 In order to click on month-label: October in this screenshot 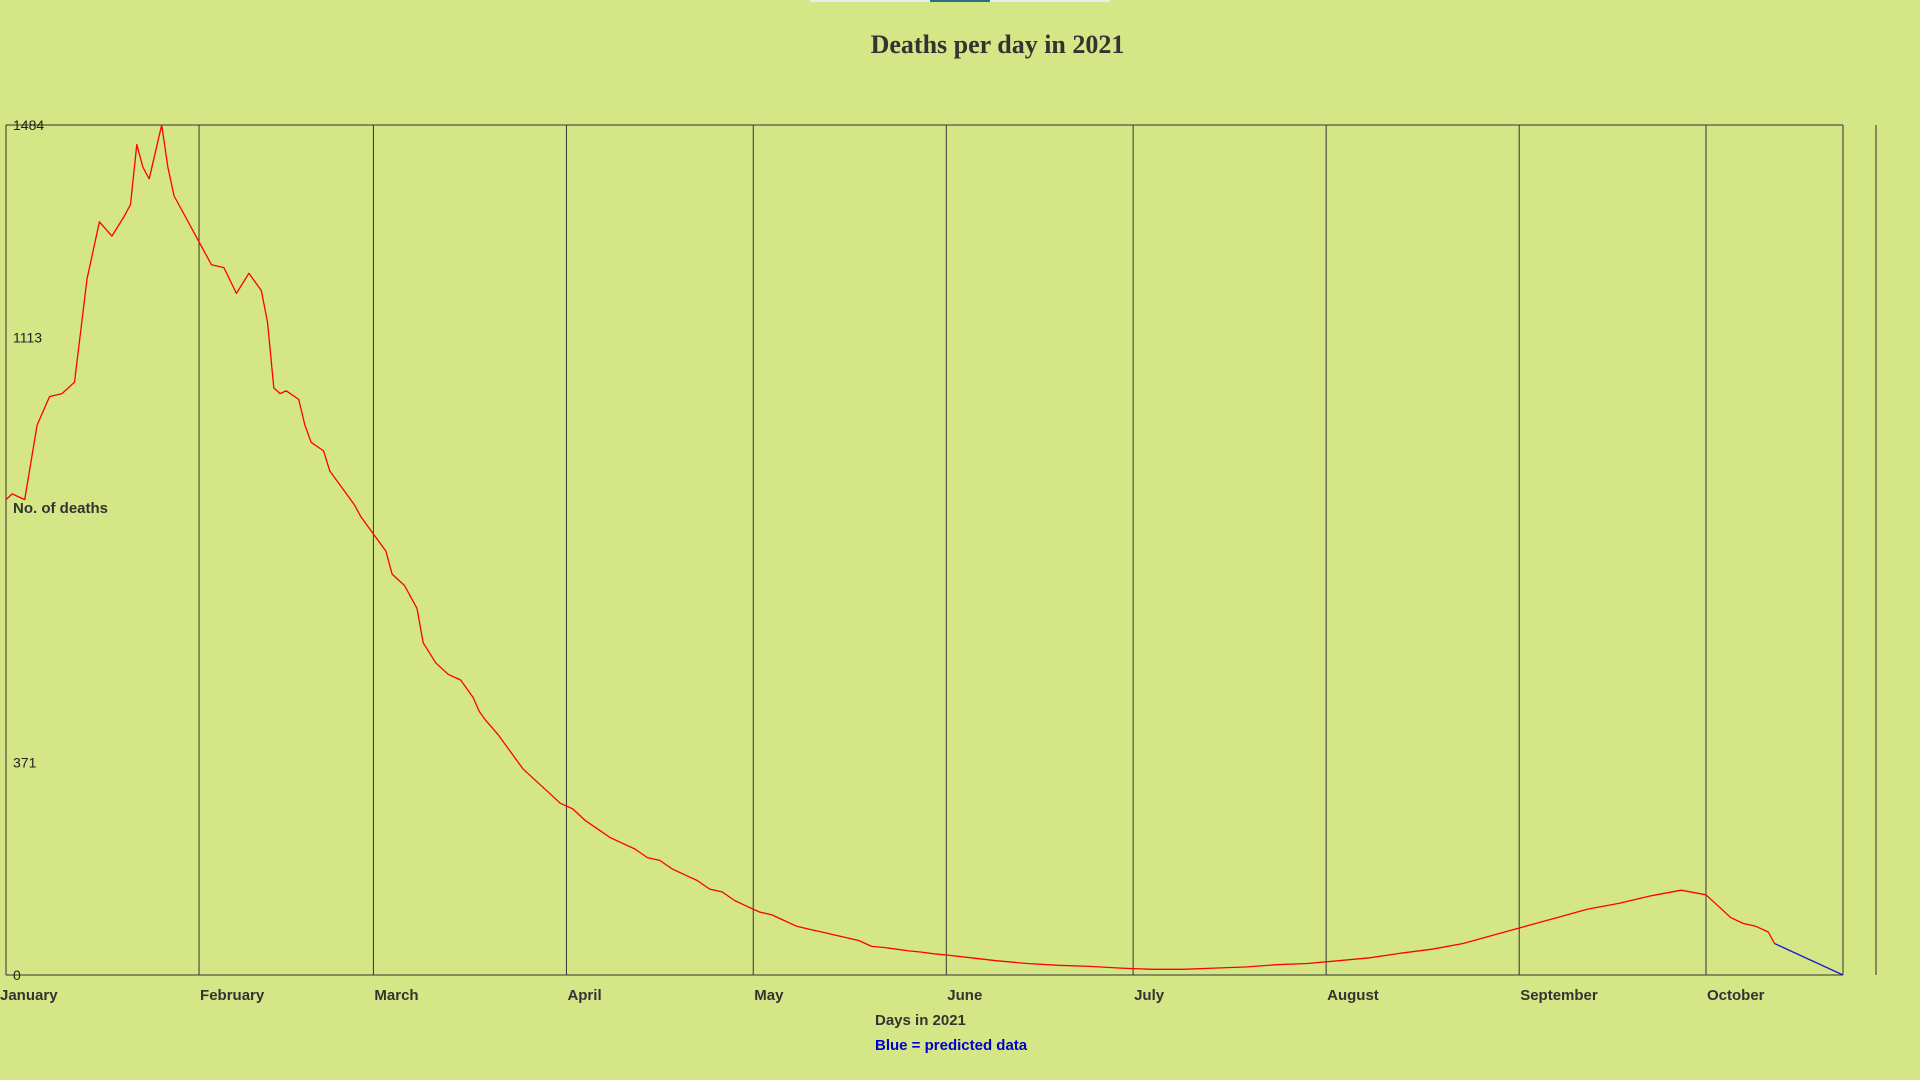, I will do `click(1736, 995)`.